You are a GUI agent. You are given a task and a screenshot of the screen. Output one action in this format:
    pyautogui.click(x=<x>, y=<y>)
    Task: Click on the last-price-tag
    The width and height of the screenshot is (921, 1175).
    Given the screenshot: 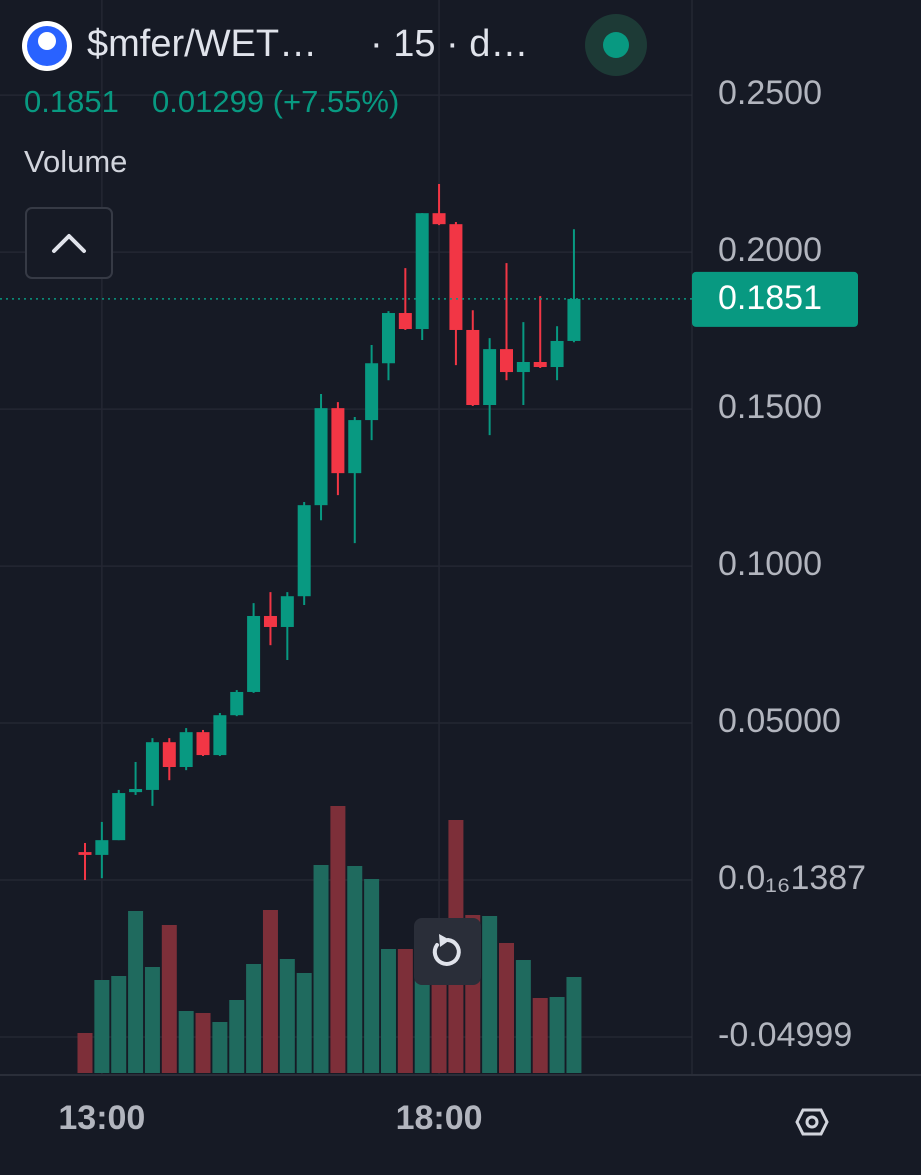 What is the action you would take?
    pyautogui.click(x=775, y=299)
    